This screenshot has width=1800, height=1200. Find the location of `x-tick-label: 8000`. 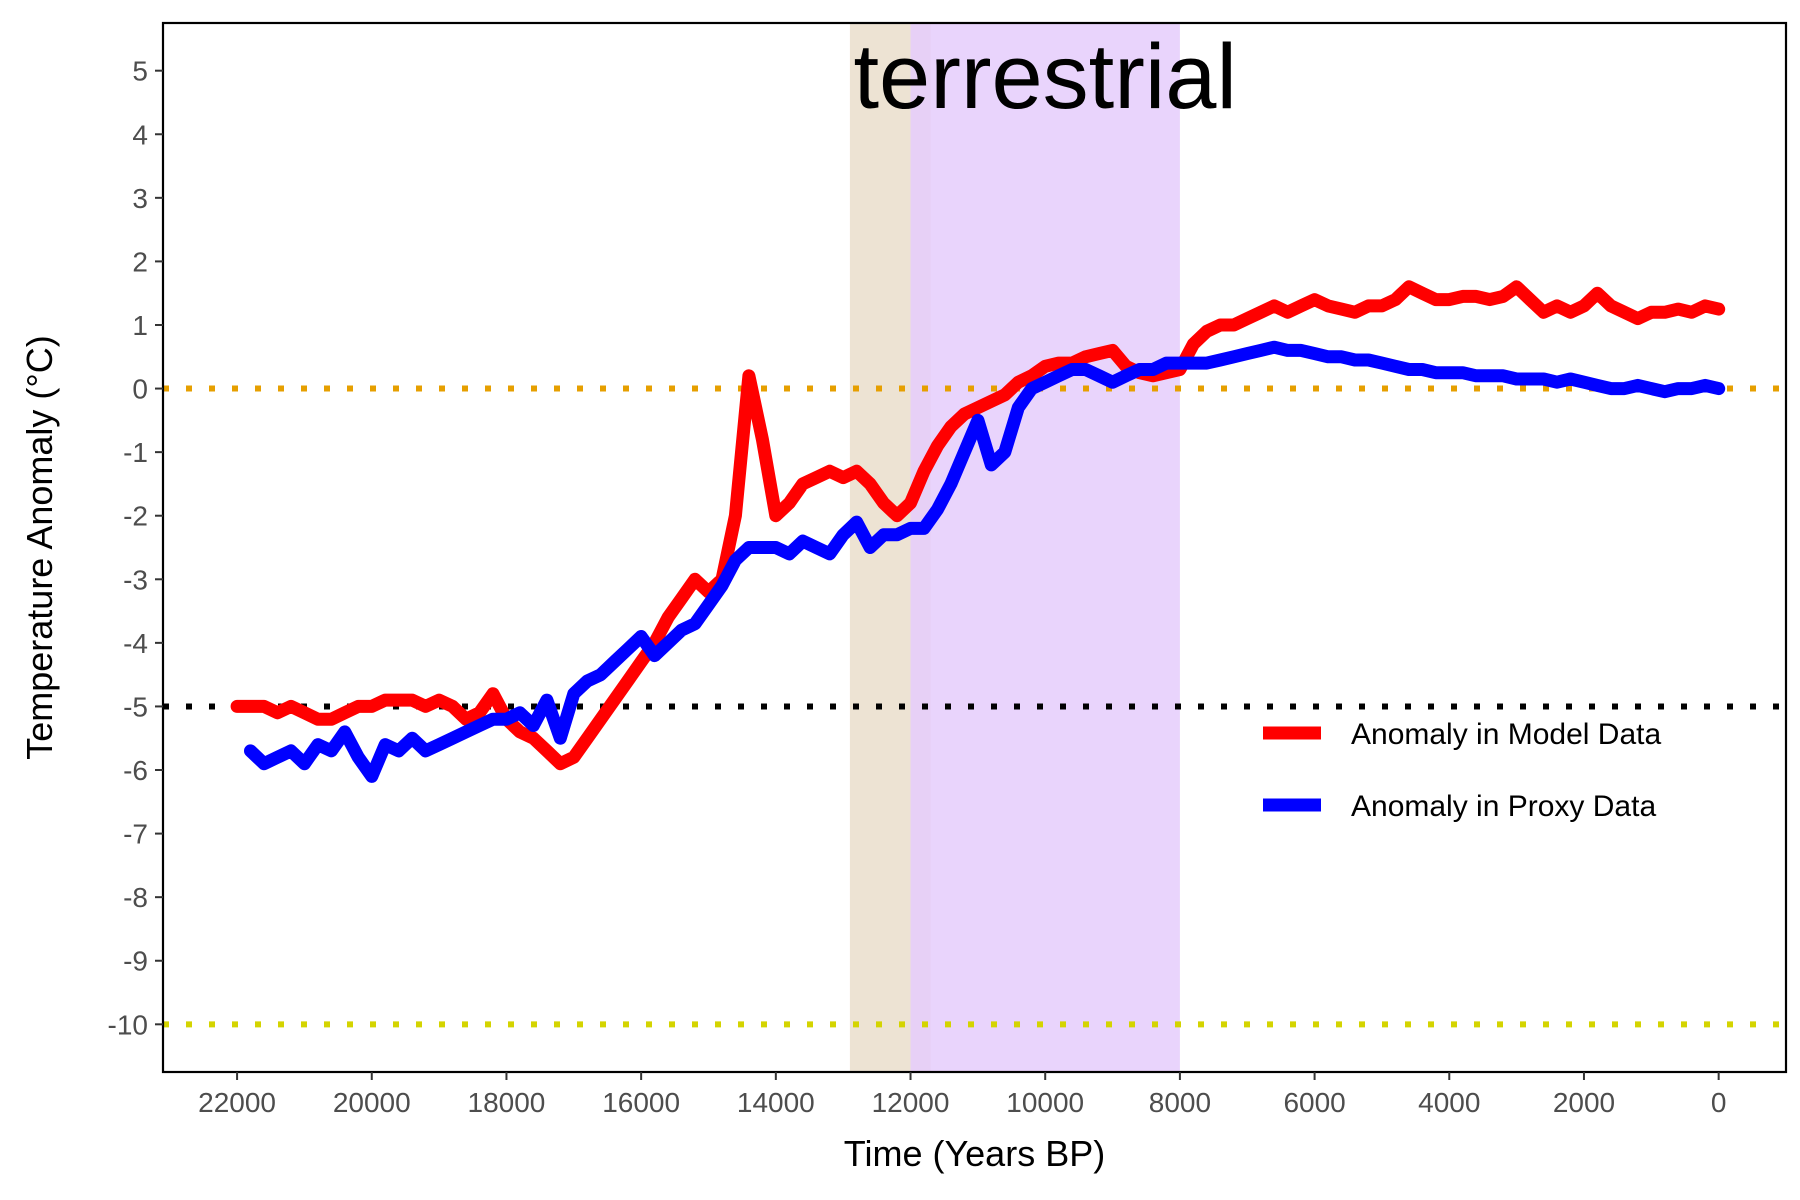

x-tick-label: 8000 is located at coordinates (1180, 1102).